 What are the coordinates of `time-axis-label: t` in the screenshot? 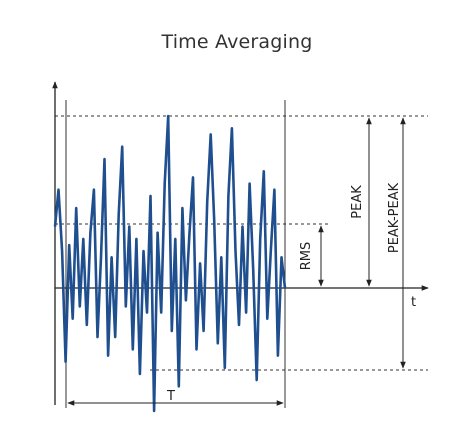 It's located at (413, 302).